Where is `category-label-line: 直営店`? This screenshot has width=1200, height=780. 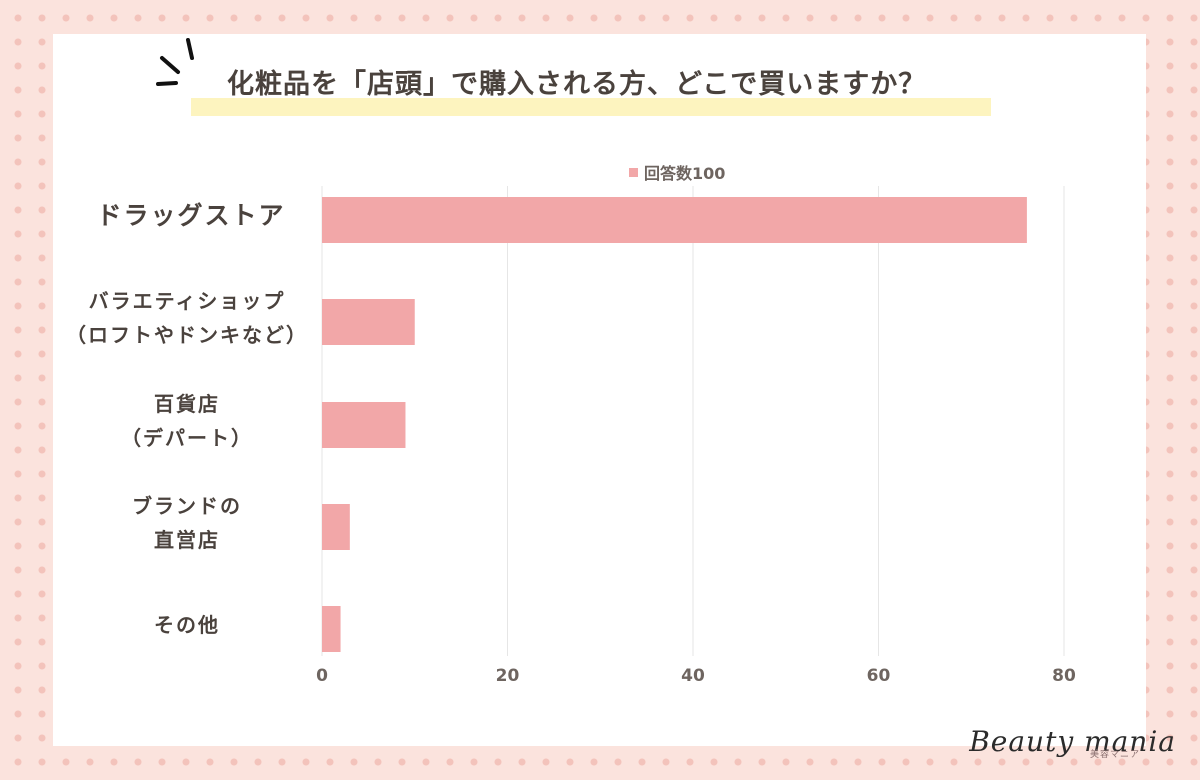
category-label-line: 直営店 is located at coordinates (187, 540).